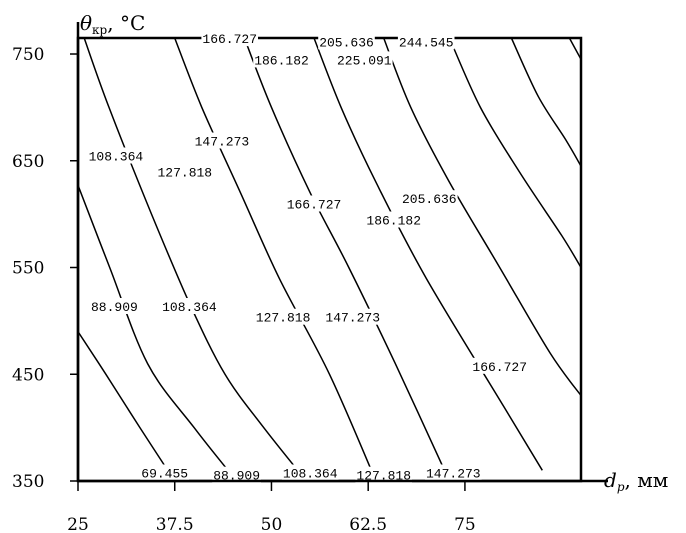  What do you see at coordinates (100, 30) in the screenshot?
I see `y-axis-subscript: кр` at bounding box center [100, 30].